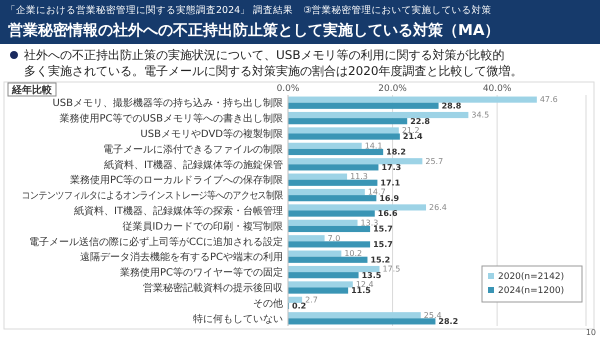 This screenshot has width=600, height=338. I want to click on text: 10, so click(591, 332).